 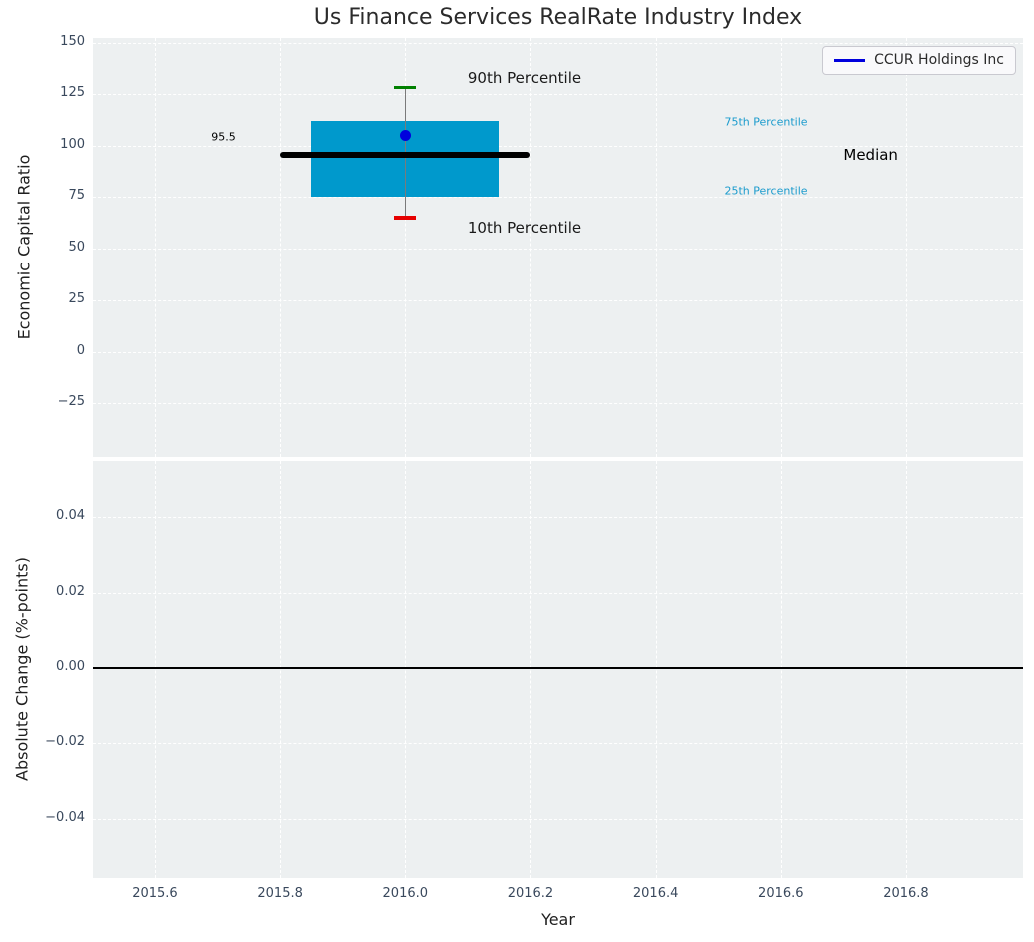 What do you see at coordinates (80, 350) in the screenshot?
I see `y-tick-0: 0` at bounding box center [80, 350].